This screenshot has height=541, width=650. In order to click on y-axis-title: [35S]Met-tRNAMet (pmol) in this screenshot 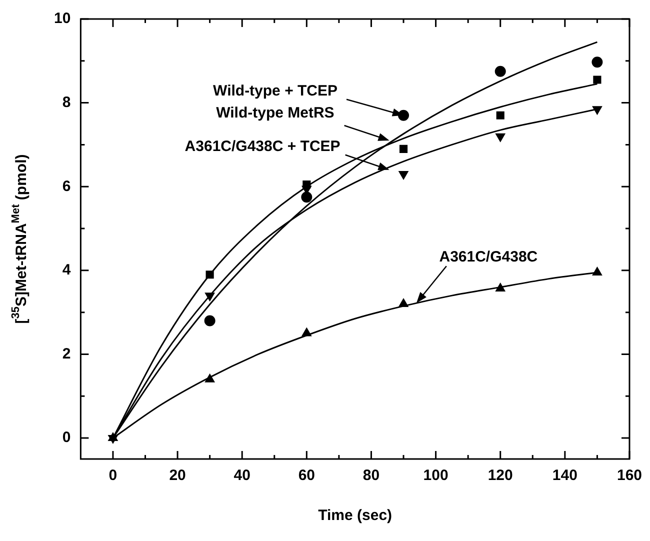, I will do `click(20, 239)`.